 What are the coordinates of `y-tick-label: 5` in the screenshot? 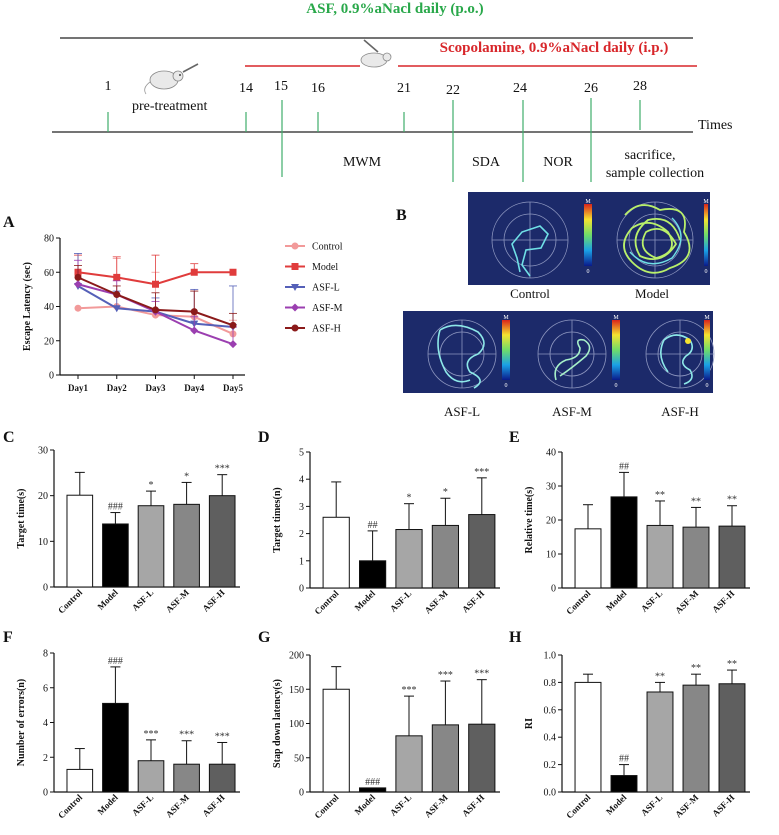 It's located at (301, 453).